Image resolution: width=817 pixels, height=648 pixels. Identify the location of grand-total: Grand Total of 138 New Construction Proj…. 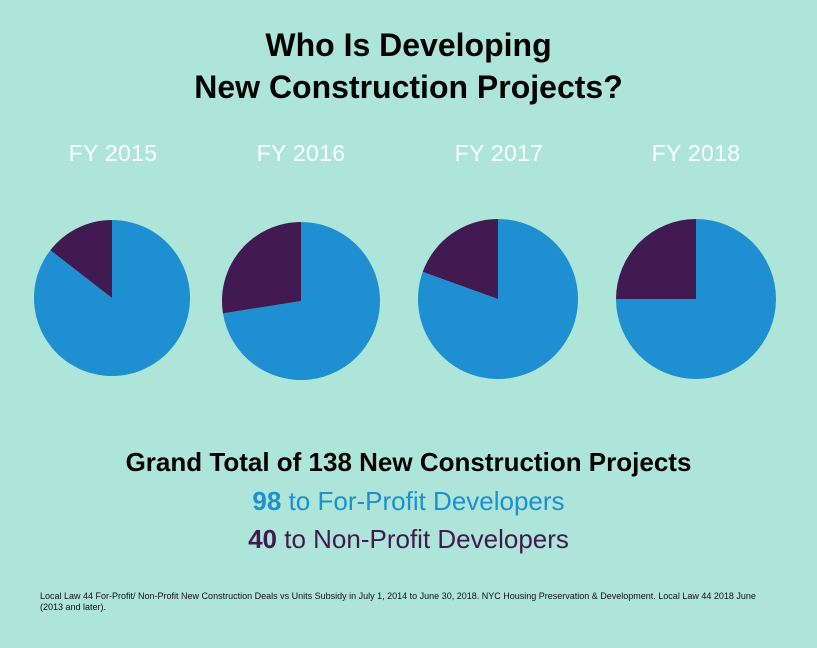
(408, 462).